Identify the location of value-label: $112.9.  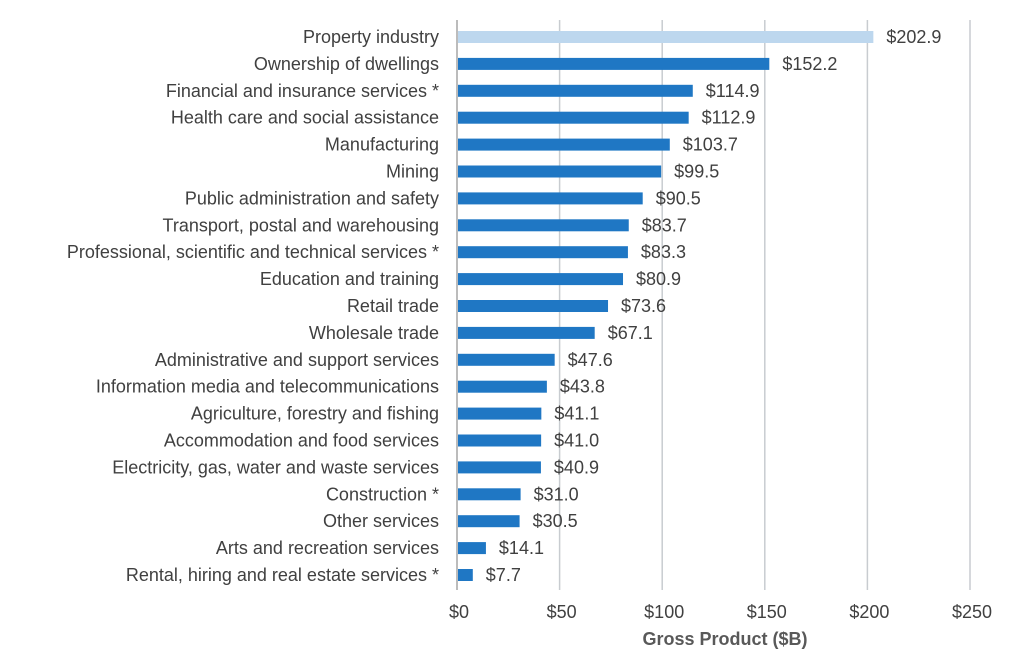
(729, 118).